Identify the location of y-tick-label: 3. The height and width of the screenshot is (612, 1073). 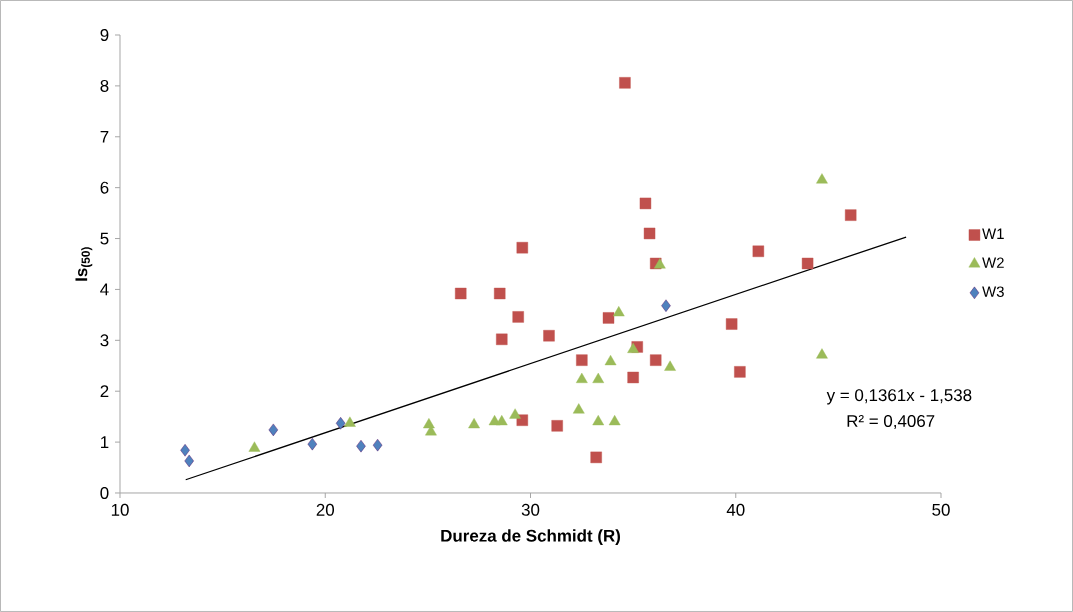
(104, 340).